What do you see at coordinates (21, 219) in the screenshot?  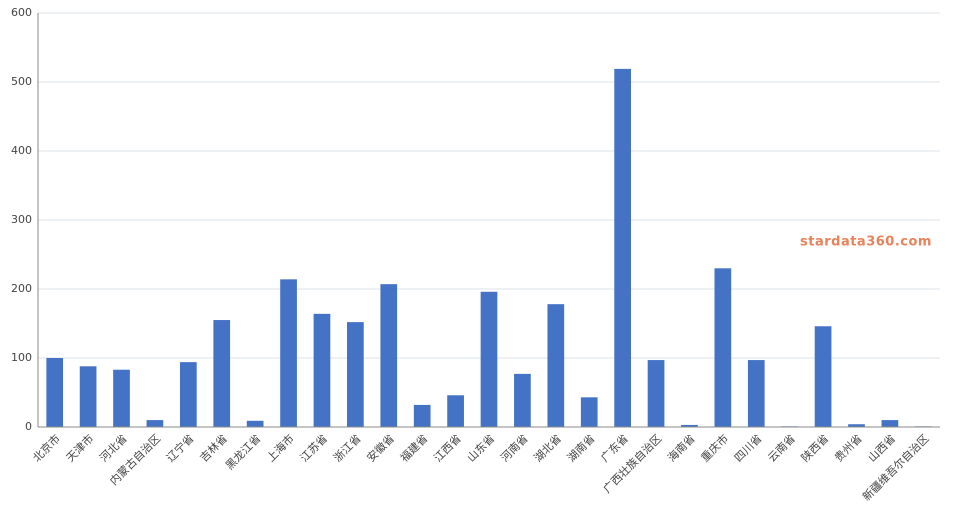 I see `y-tick-label: 300` at bounding box center [21, 219].